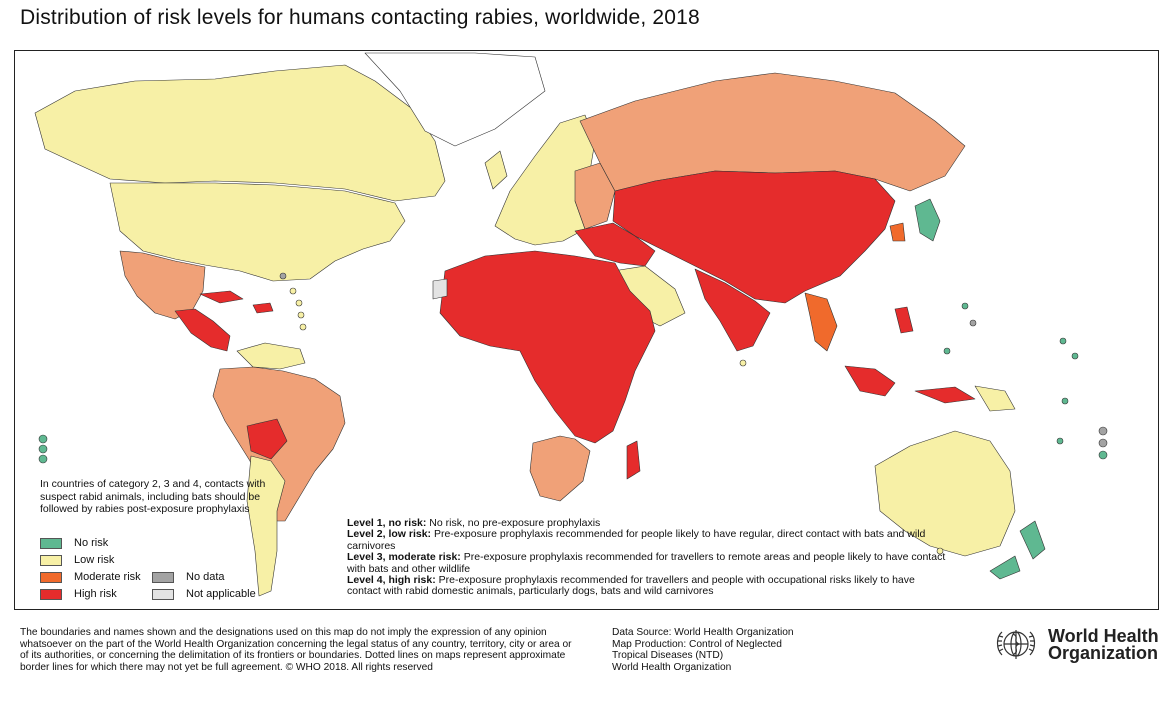 Image resolution: width=1167 pixels, height=712 pixels. What do you see at coordinates (236, 302) in the screenshot?
I see `region-caribbean` at bounding box center [236, 302].